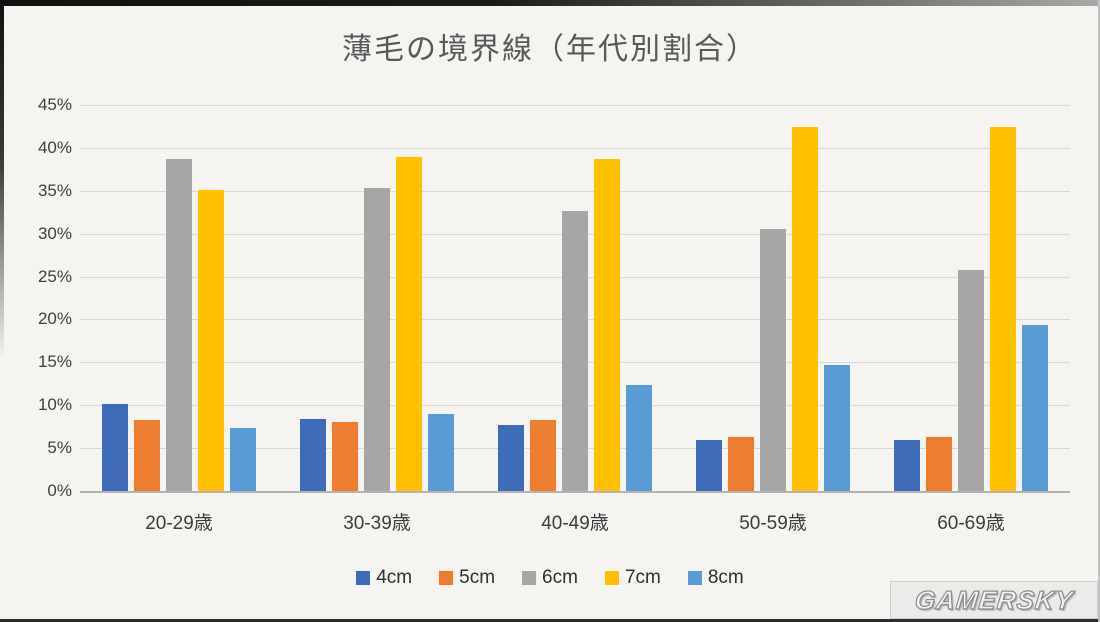 This screenshot has width=1100, height=622. Describe the element at coordinates (54, 190) in the screenshot. I see `y-tick-label: 35%` at that location.